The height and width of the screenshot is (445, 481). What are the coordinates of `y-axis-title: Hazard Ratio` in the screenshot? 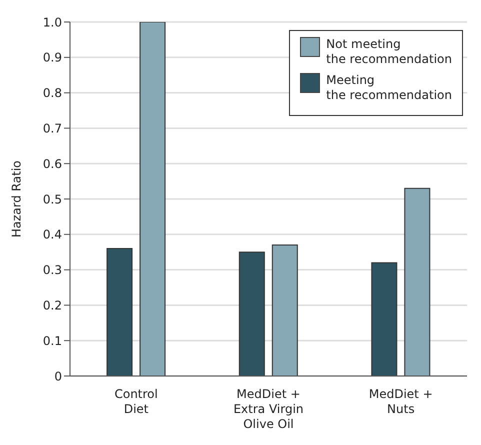 It's located at (16, 199).